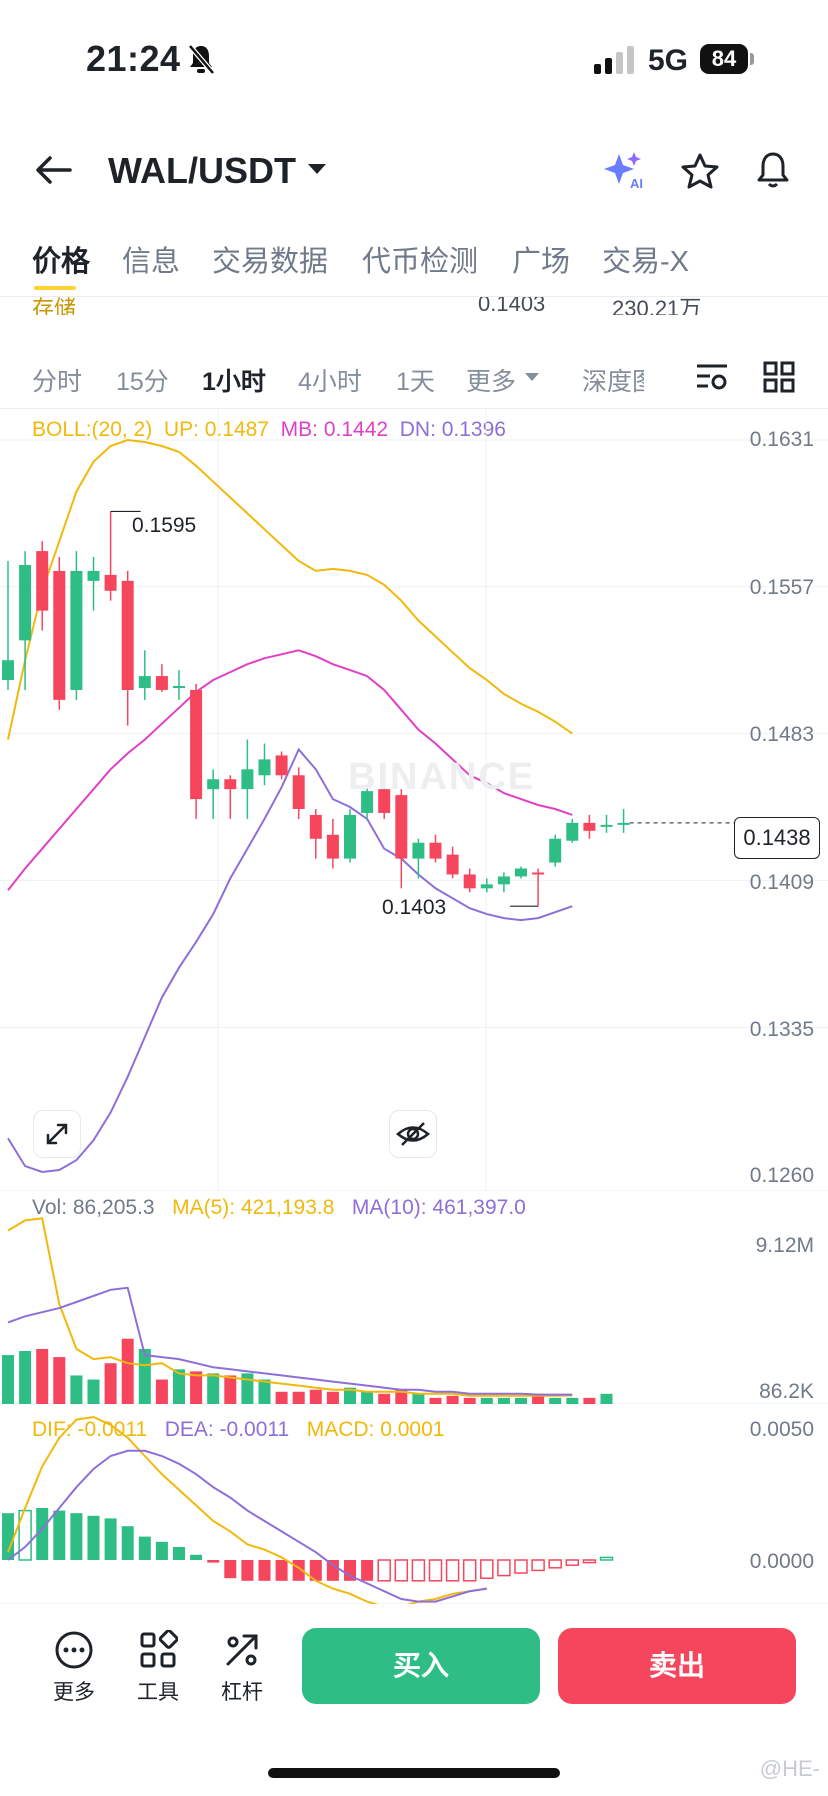 This screenshot has width=828, height=1796. Describe the element at coordinates (415, 382) in the screenshot. I see `tf-1d: 1天` at that location.